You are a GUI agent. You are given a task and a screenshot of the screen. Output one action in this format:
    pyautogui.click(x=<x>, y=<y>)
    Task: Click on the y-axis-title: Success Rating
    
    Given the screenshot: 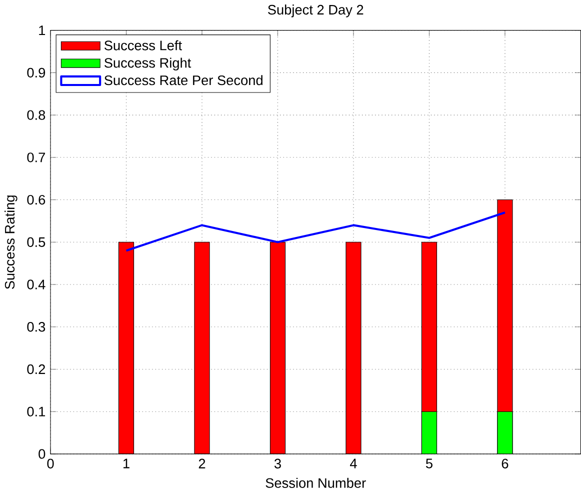 What is the action you would take?
    pyautogui.click(x=11, y=242)
    